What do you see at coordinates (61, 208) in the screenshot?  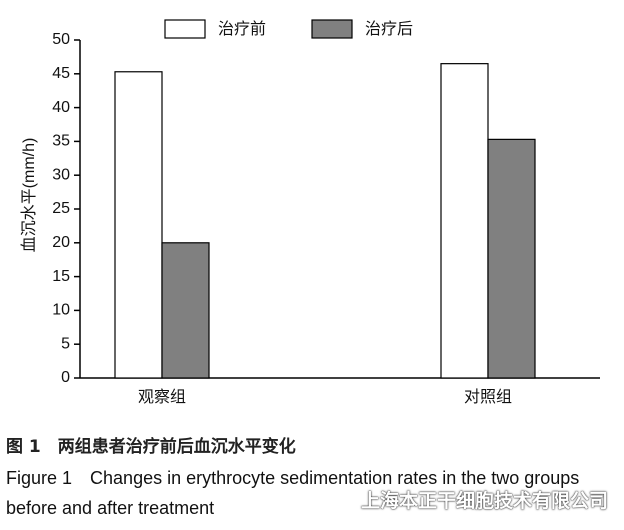 I see `y-tick-label: 25` at bounding box center [61, 208].